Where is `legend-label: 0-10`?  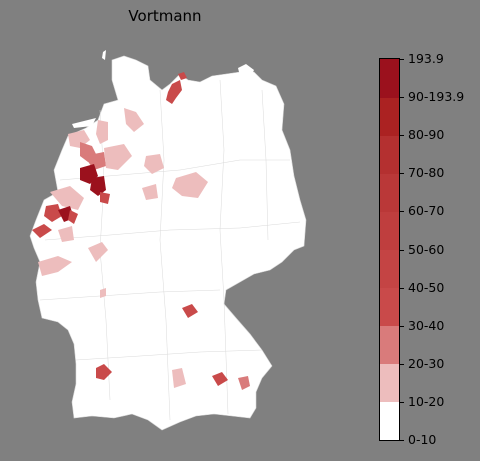 legend-label: 0-10 is located at coordinates (422, 439).